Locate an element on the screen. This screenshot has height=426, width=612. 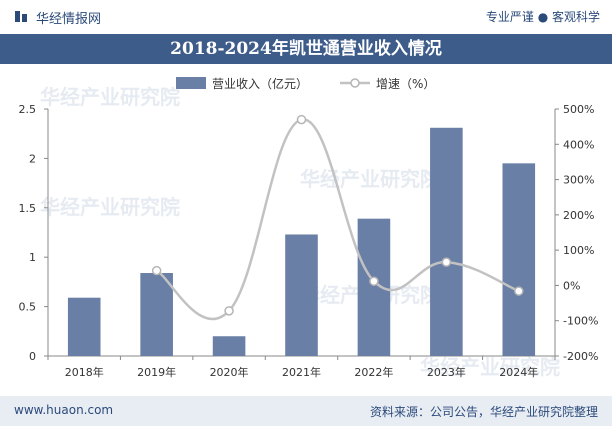
y-right-tick-label: 200% is located at coordinates (578, 215).